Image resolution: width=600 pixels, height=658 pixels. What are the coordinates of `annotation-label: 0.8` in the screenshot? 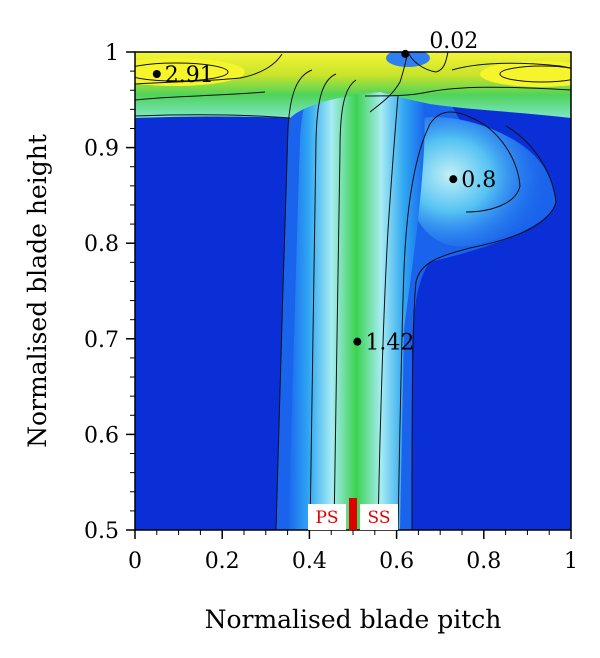 It's located at (478, 180).